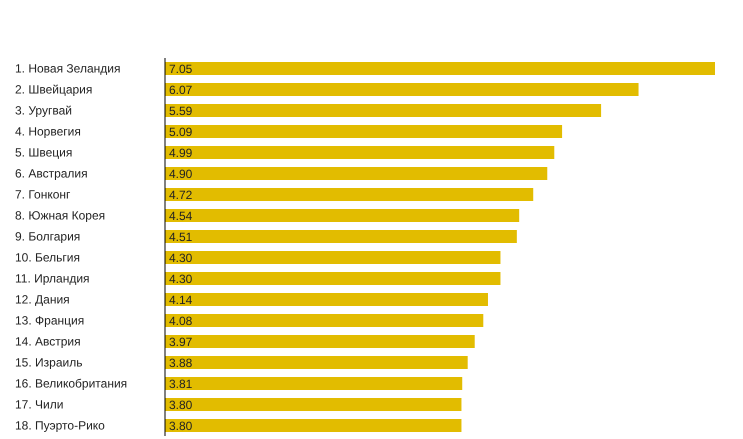 The image size is (743, 439). I want to click on data-label: 3.97, so click(181, 341).